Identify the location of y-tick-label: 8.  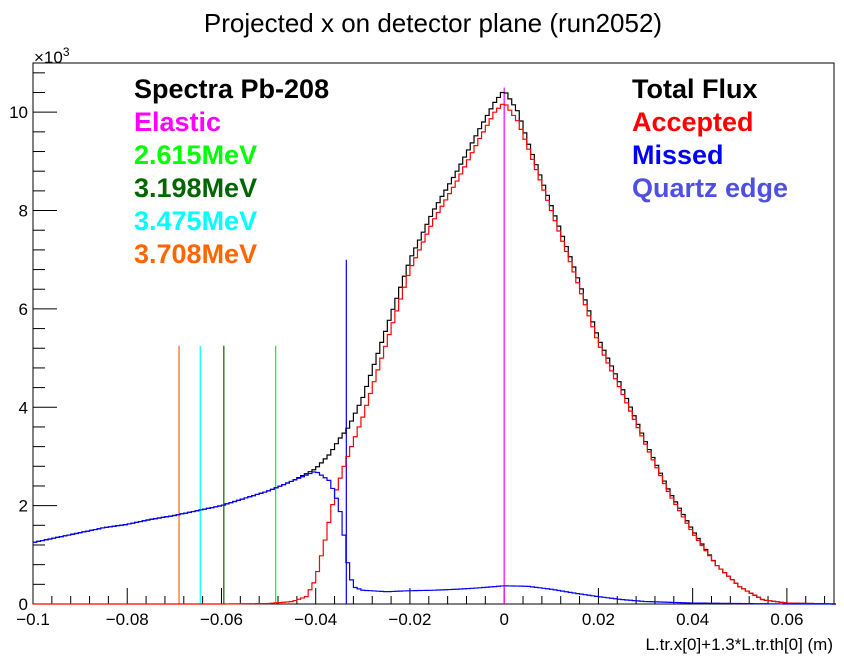
(23, 211).